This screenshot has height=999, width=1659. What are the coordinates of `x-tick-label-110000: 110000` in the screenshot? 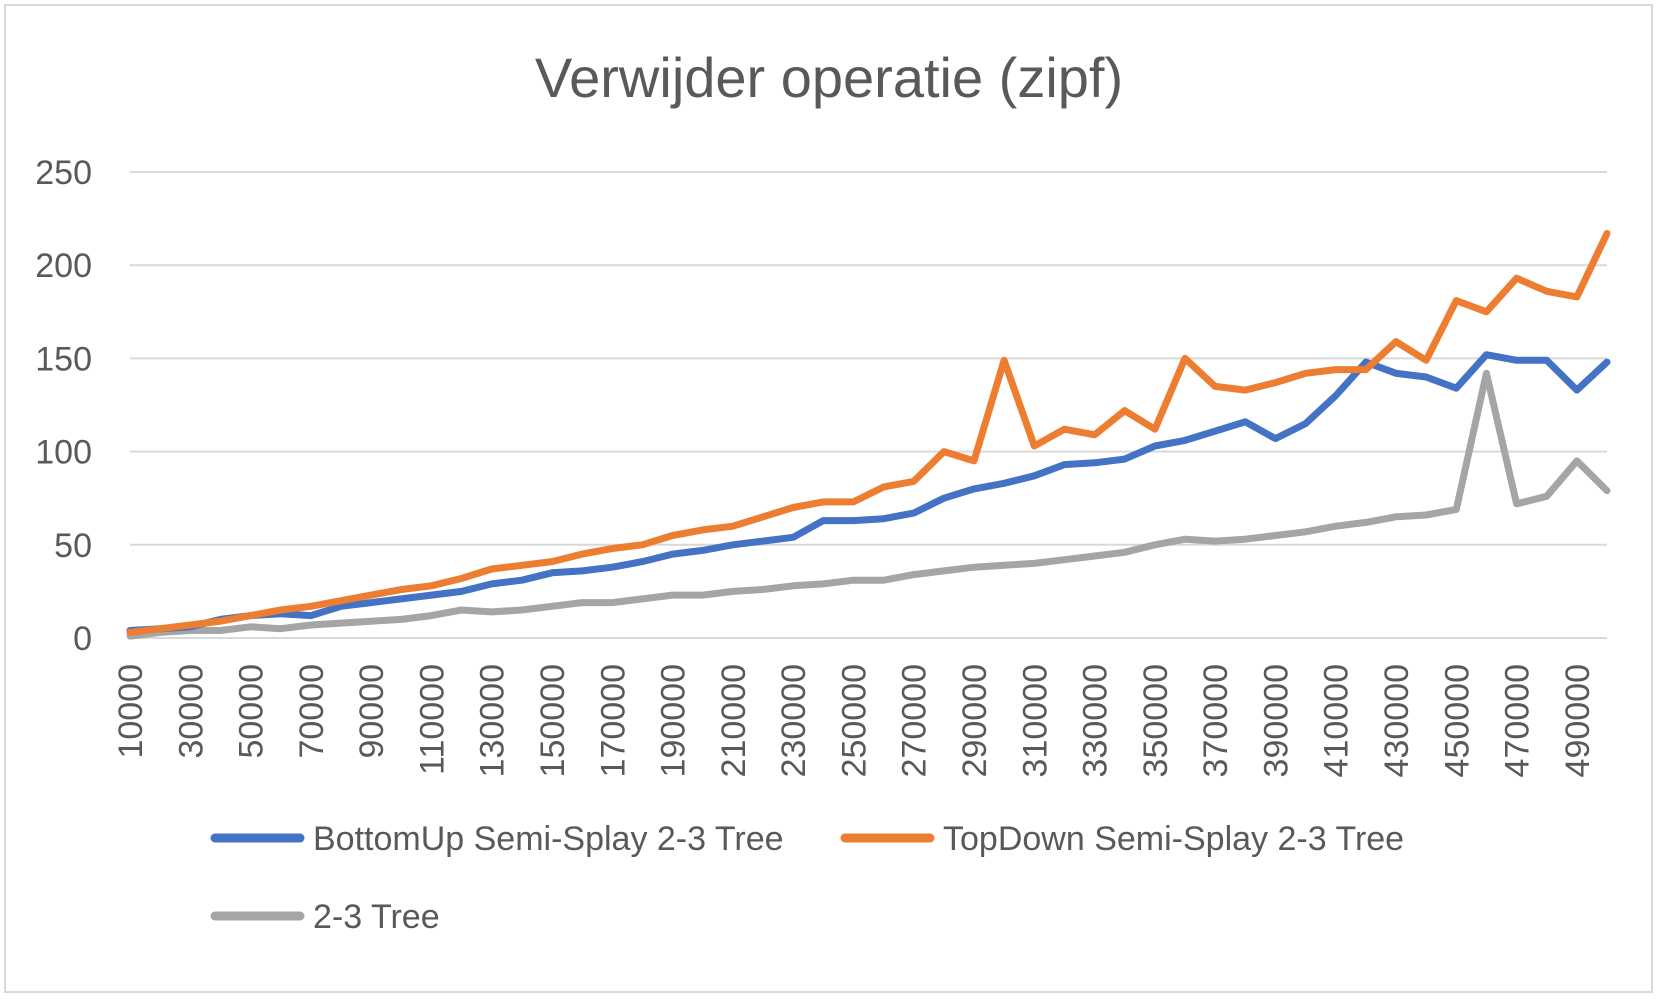 It's located at (432, 719).